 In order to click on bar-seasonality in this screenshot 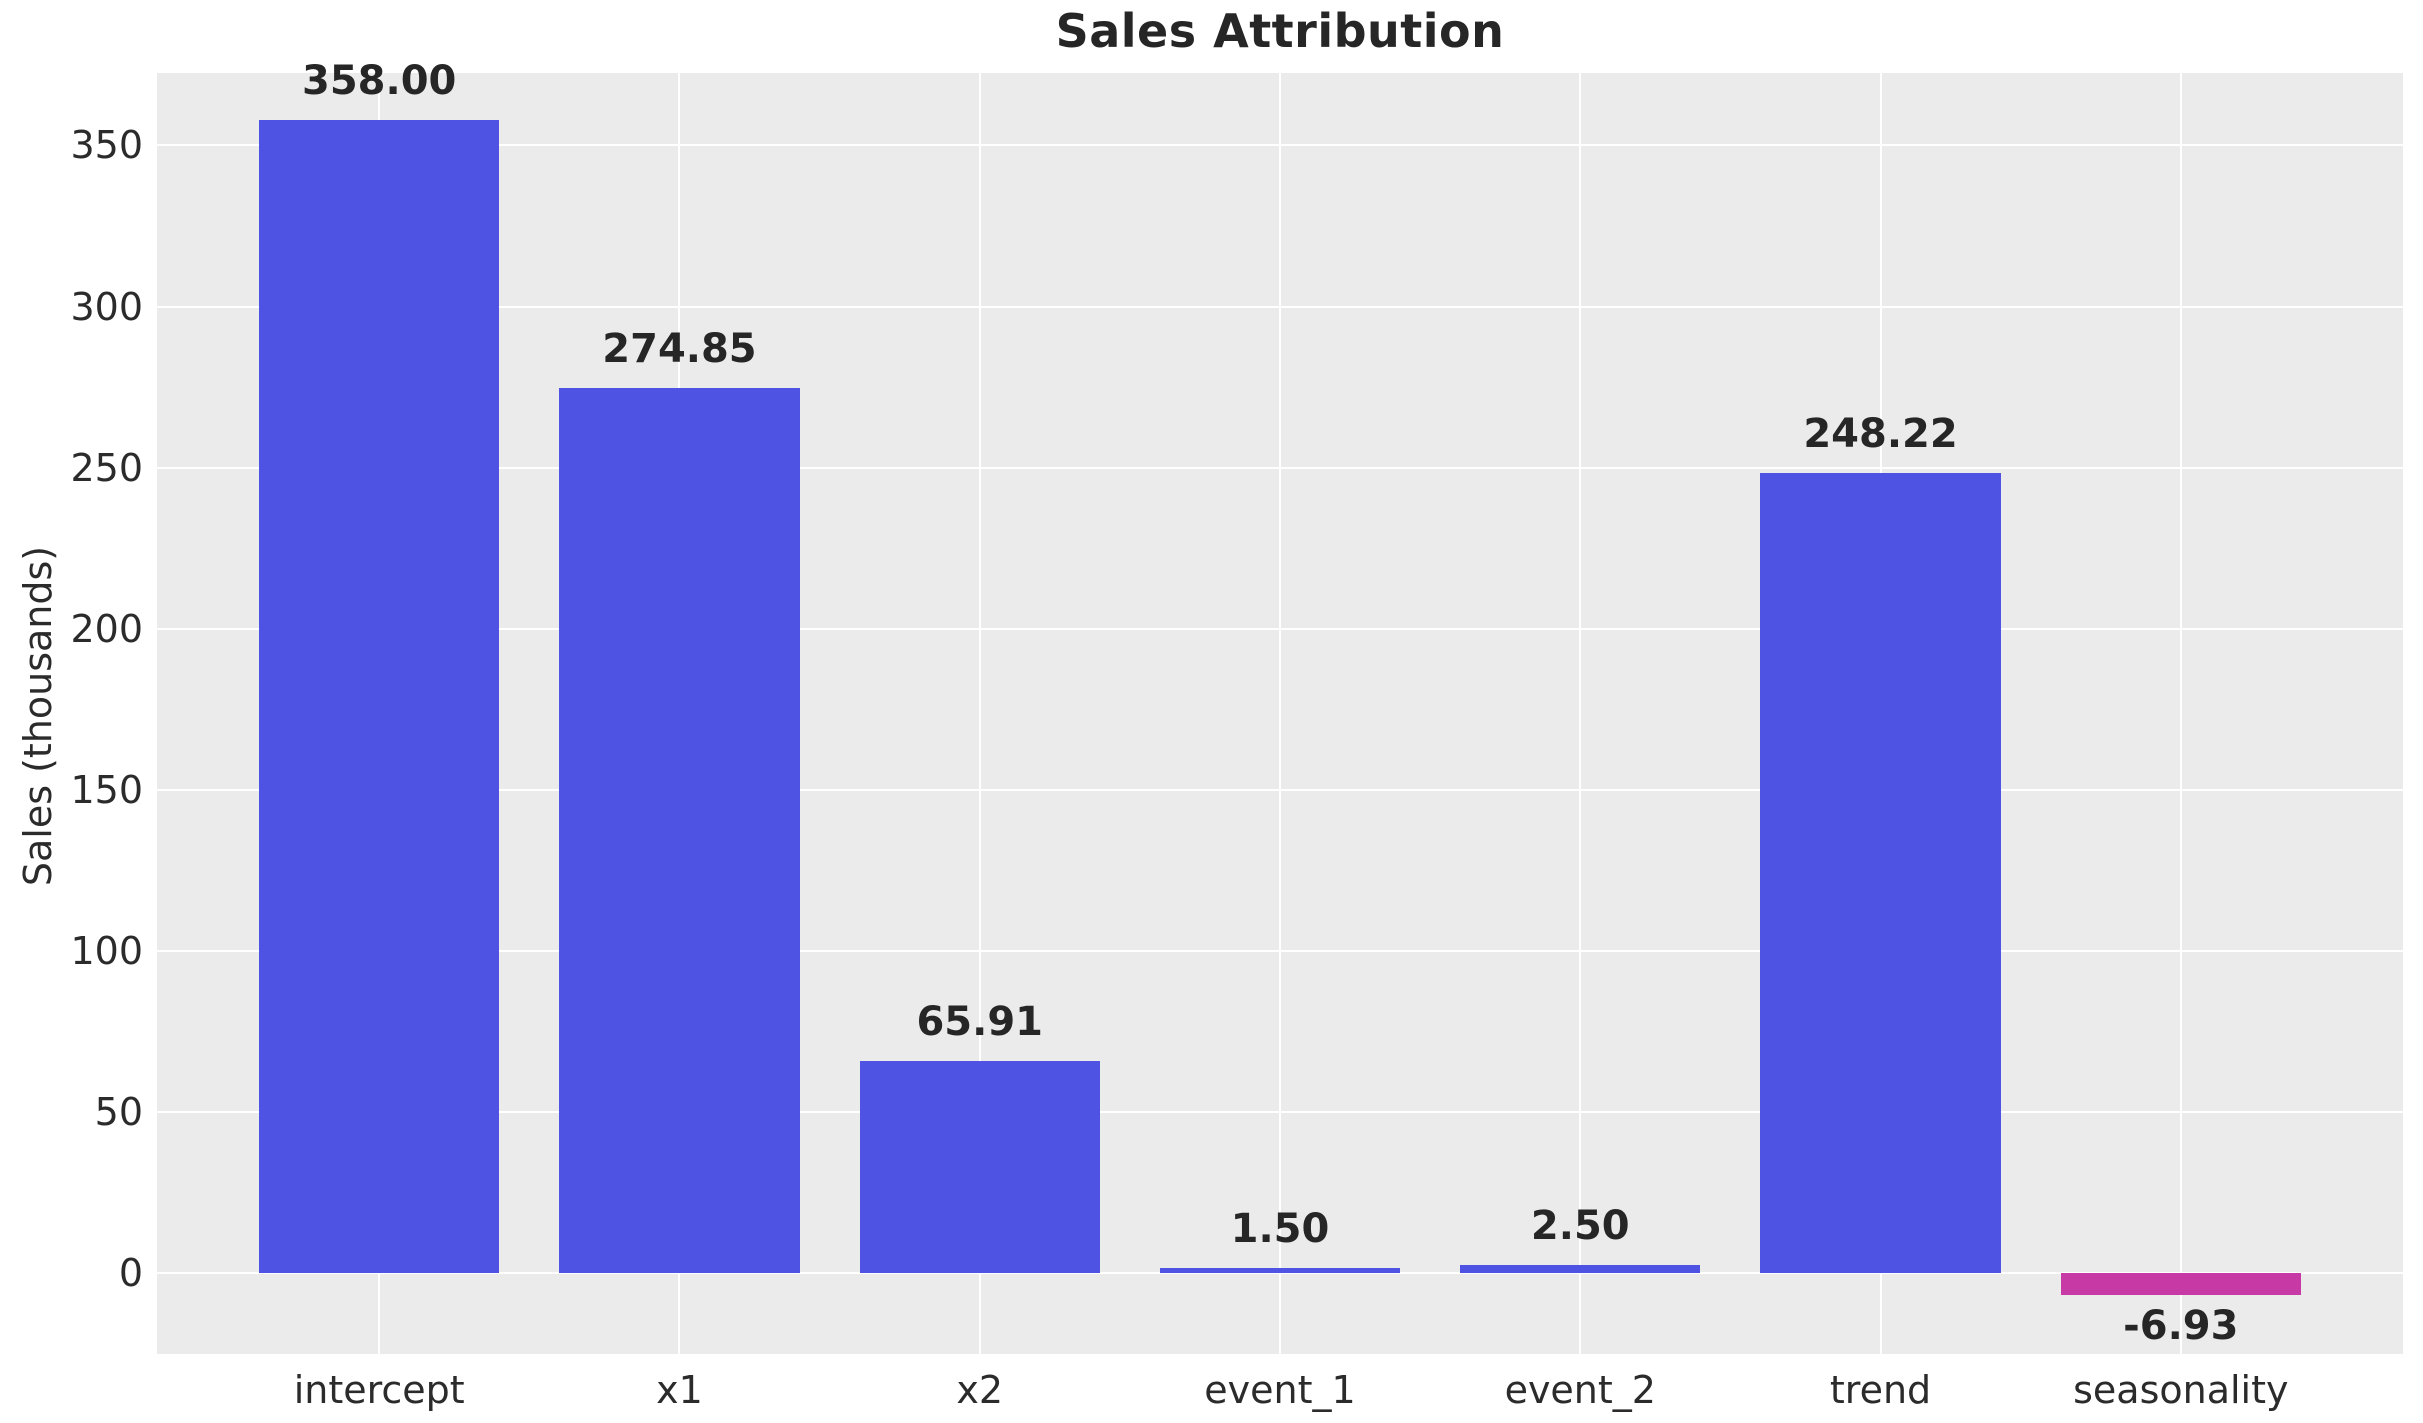, I will do `click(2180, 1284)`.